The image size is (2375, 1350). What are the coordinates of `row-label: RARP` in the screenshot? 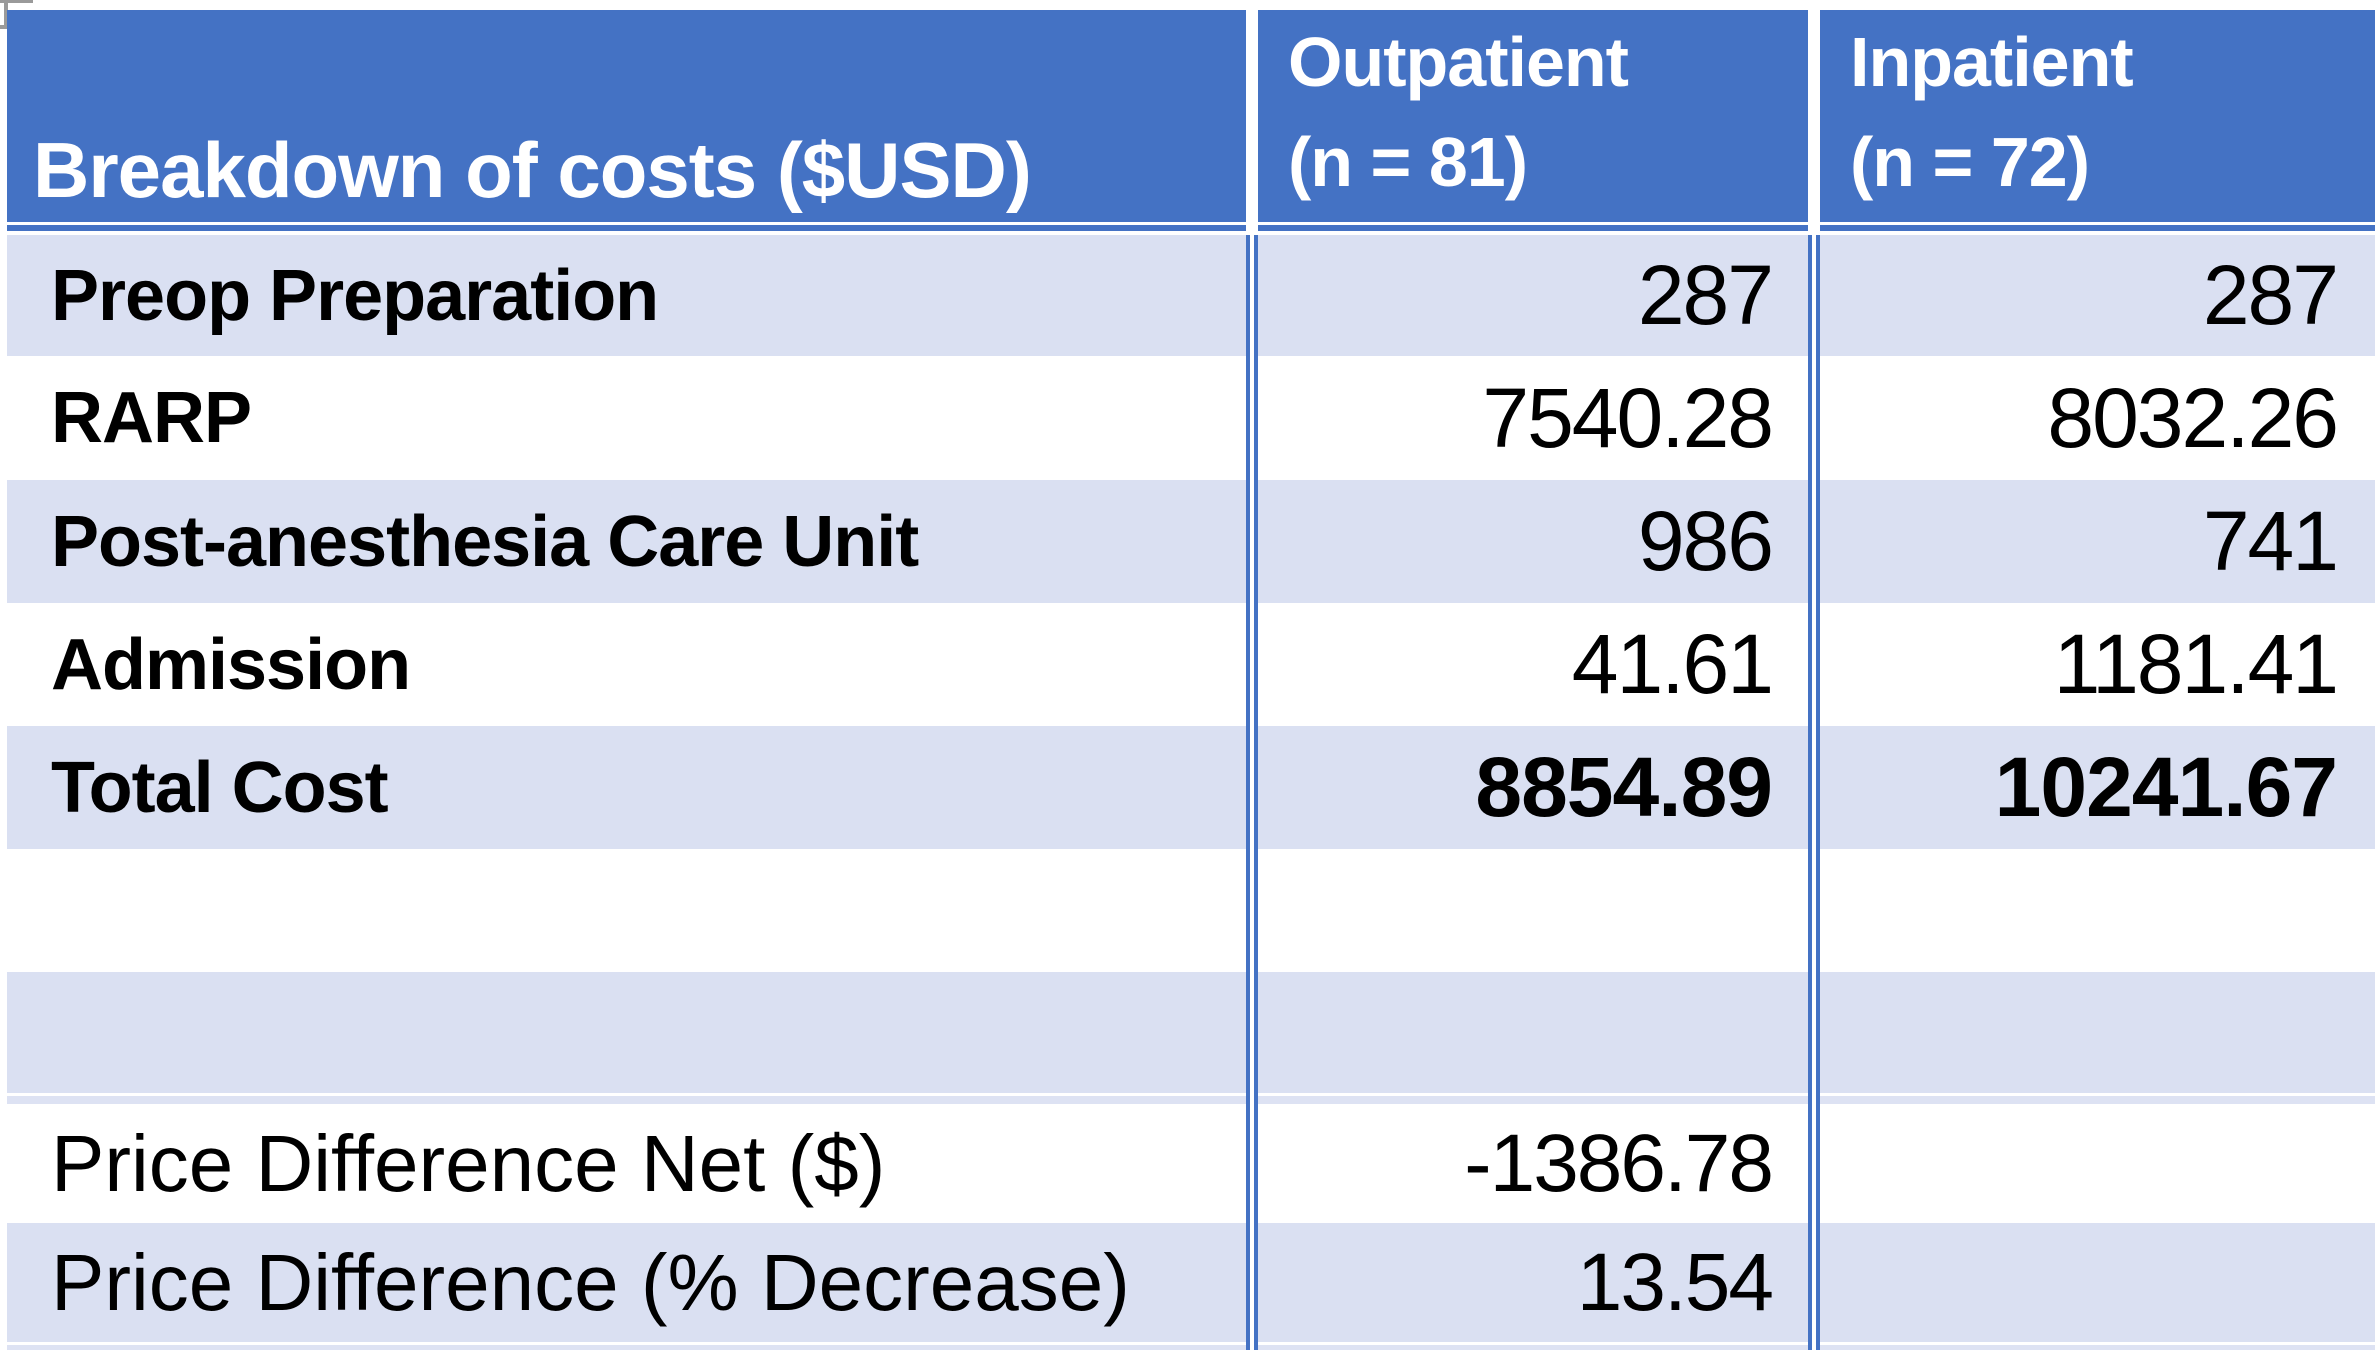 It's located at (151, 418).